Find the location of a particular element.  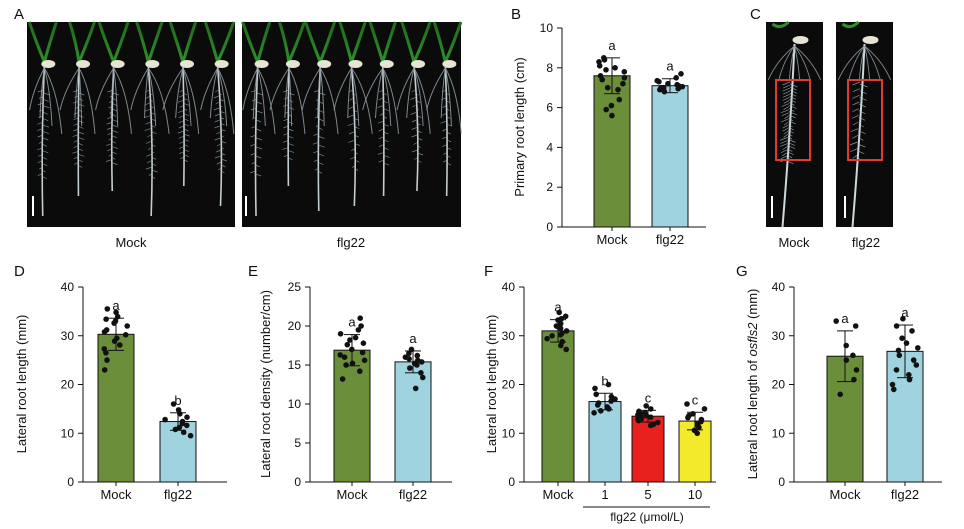

highlight-box is located at coordinates (865, 120).